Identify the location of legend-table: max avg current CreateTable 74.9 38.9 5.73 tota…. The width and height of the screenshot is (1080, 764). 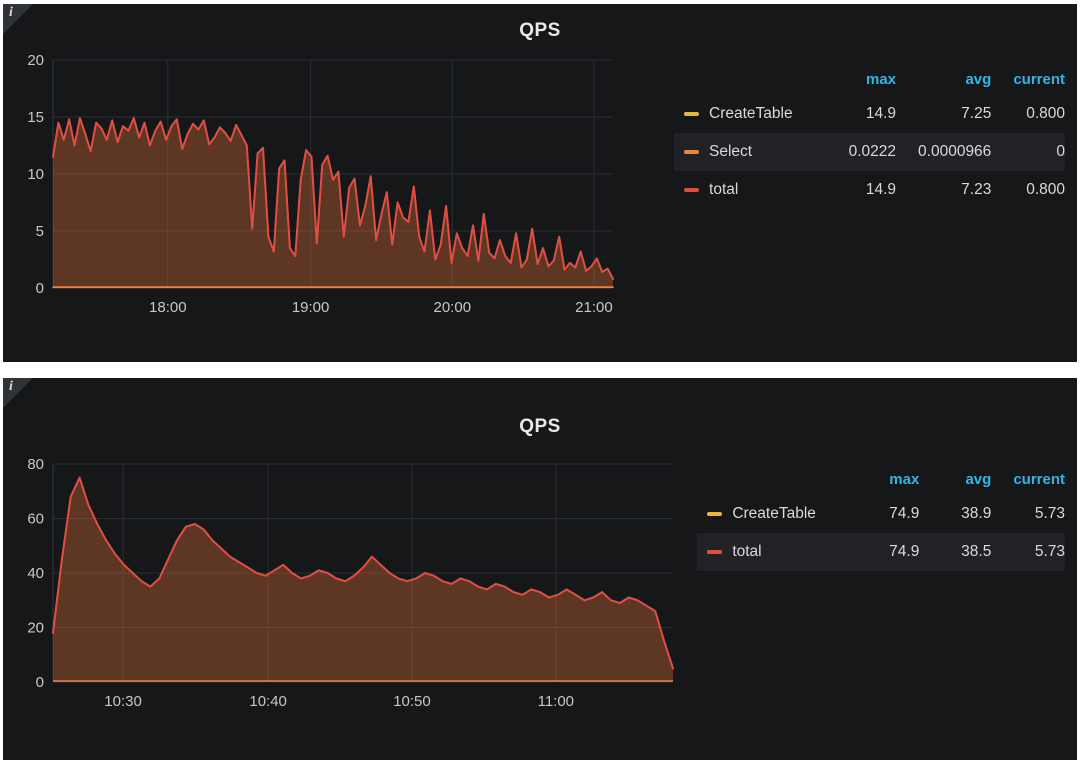
(881, 517).